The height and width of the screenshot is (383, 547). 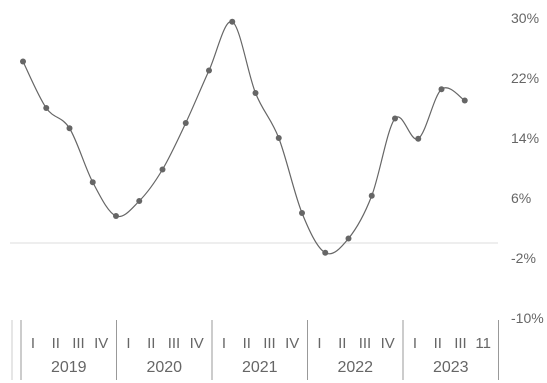 What do you see at coordinates (521, 198) in the screenshot?
I see `y-tick-label: 6%` at bounding box center [521, 198].